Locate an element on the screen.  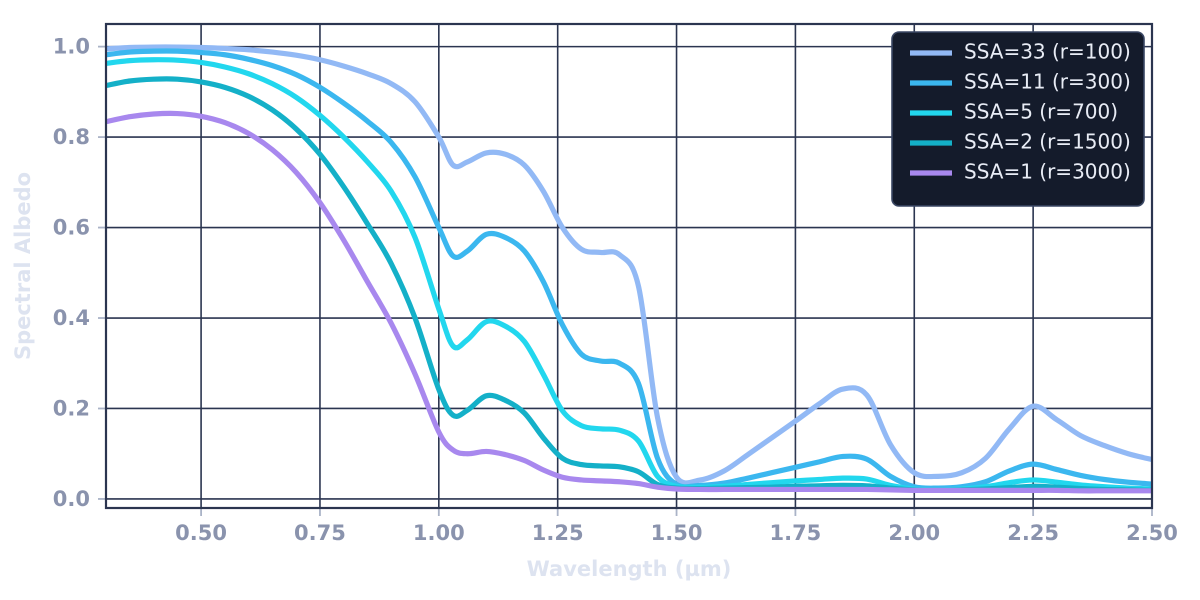
x-tick-label: 2.00 is located at coordinates (914, 533).